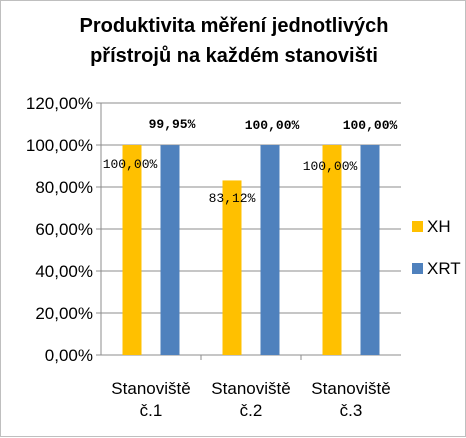 The height and width of the screenshot is (438, 466). What do you see at coordinates (64, 229) in the screenshot?
I see `y-tick-label: 60,00%` at bounding box center [64, 229].